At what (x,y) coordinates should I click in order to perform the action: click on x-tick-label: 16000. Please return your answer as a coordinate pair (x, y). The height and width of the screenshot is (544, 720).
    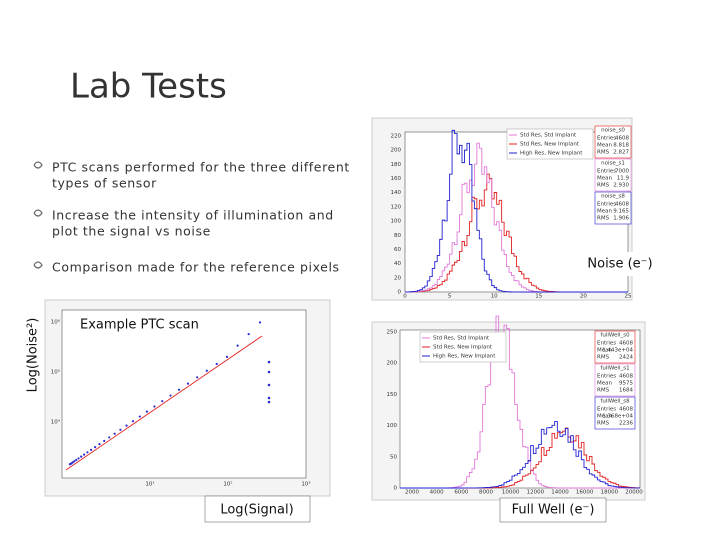
    Looking at the image, I should click on (585, 493).